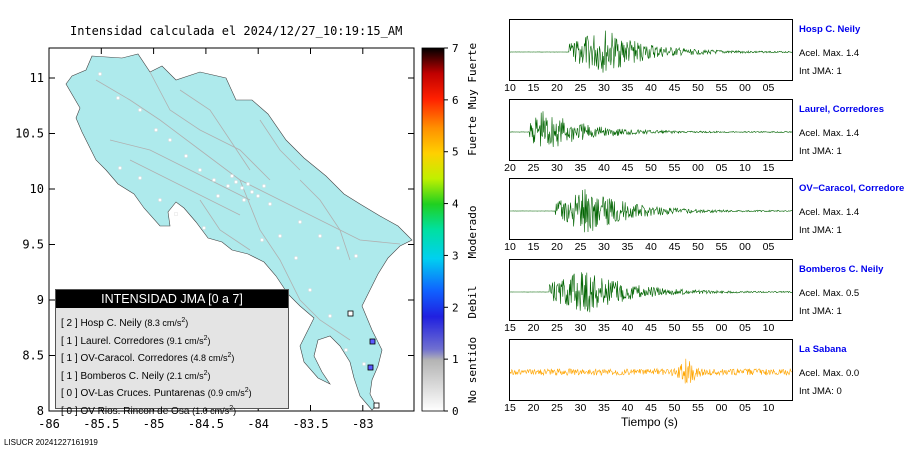  Describe the element at coordinates (172, 374) in the screenshot. I see `legend-row: [ 1 ] Bomberos C. Neily (2.1 cm/s2)` at that location.